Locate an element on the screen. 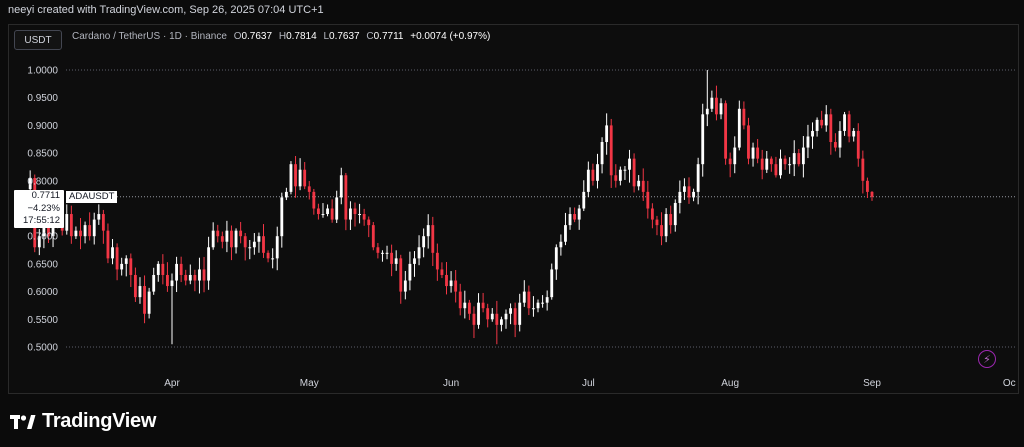  high-value: 0.7814 is located at coordinates (301, 36).